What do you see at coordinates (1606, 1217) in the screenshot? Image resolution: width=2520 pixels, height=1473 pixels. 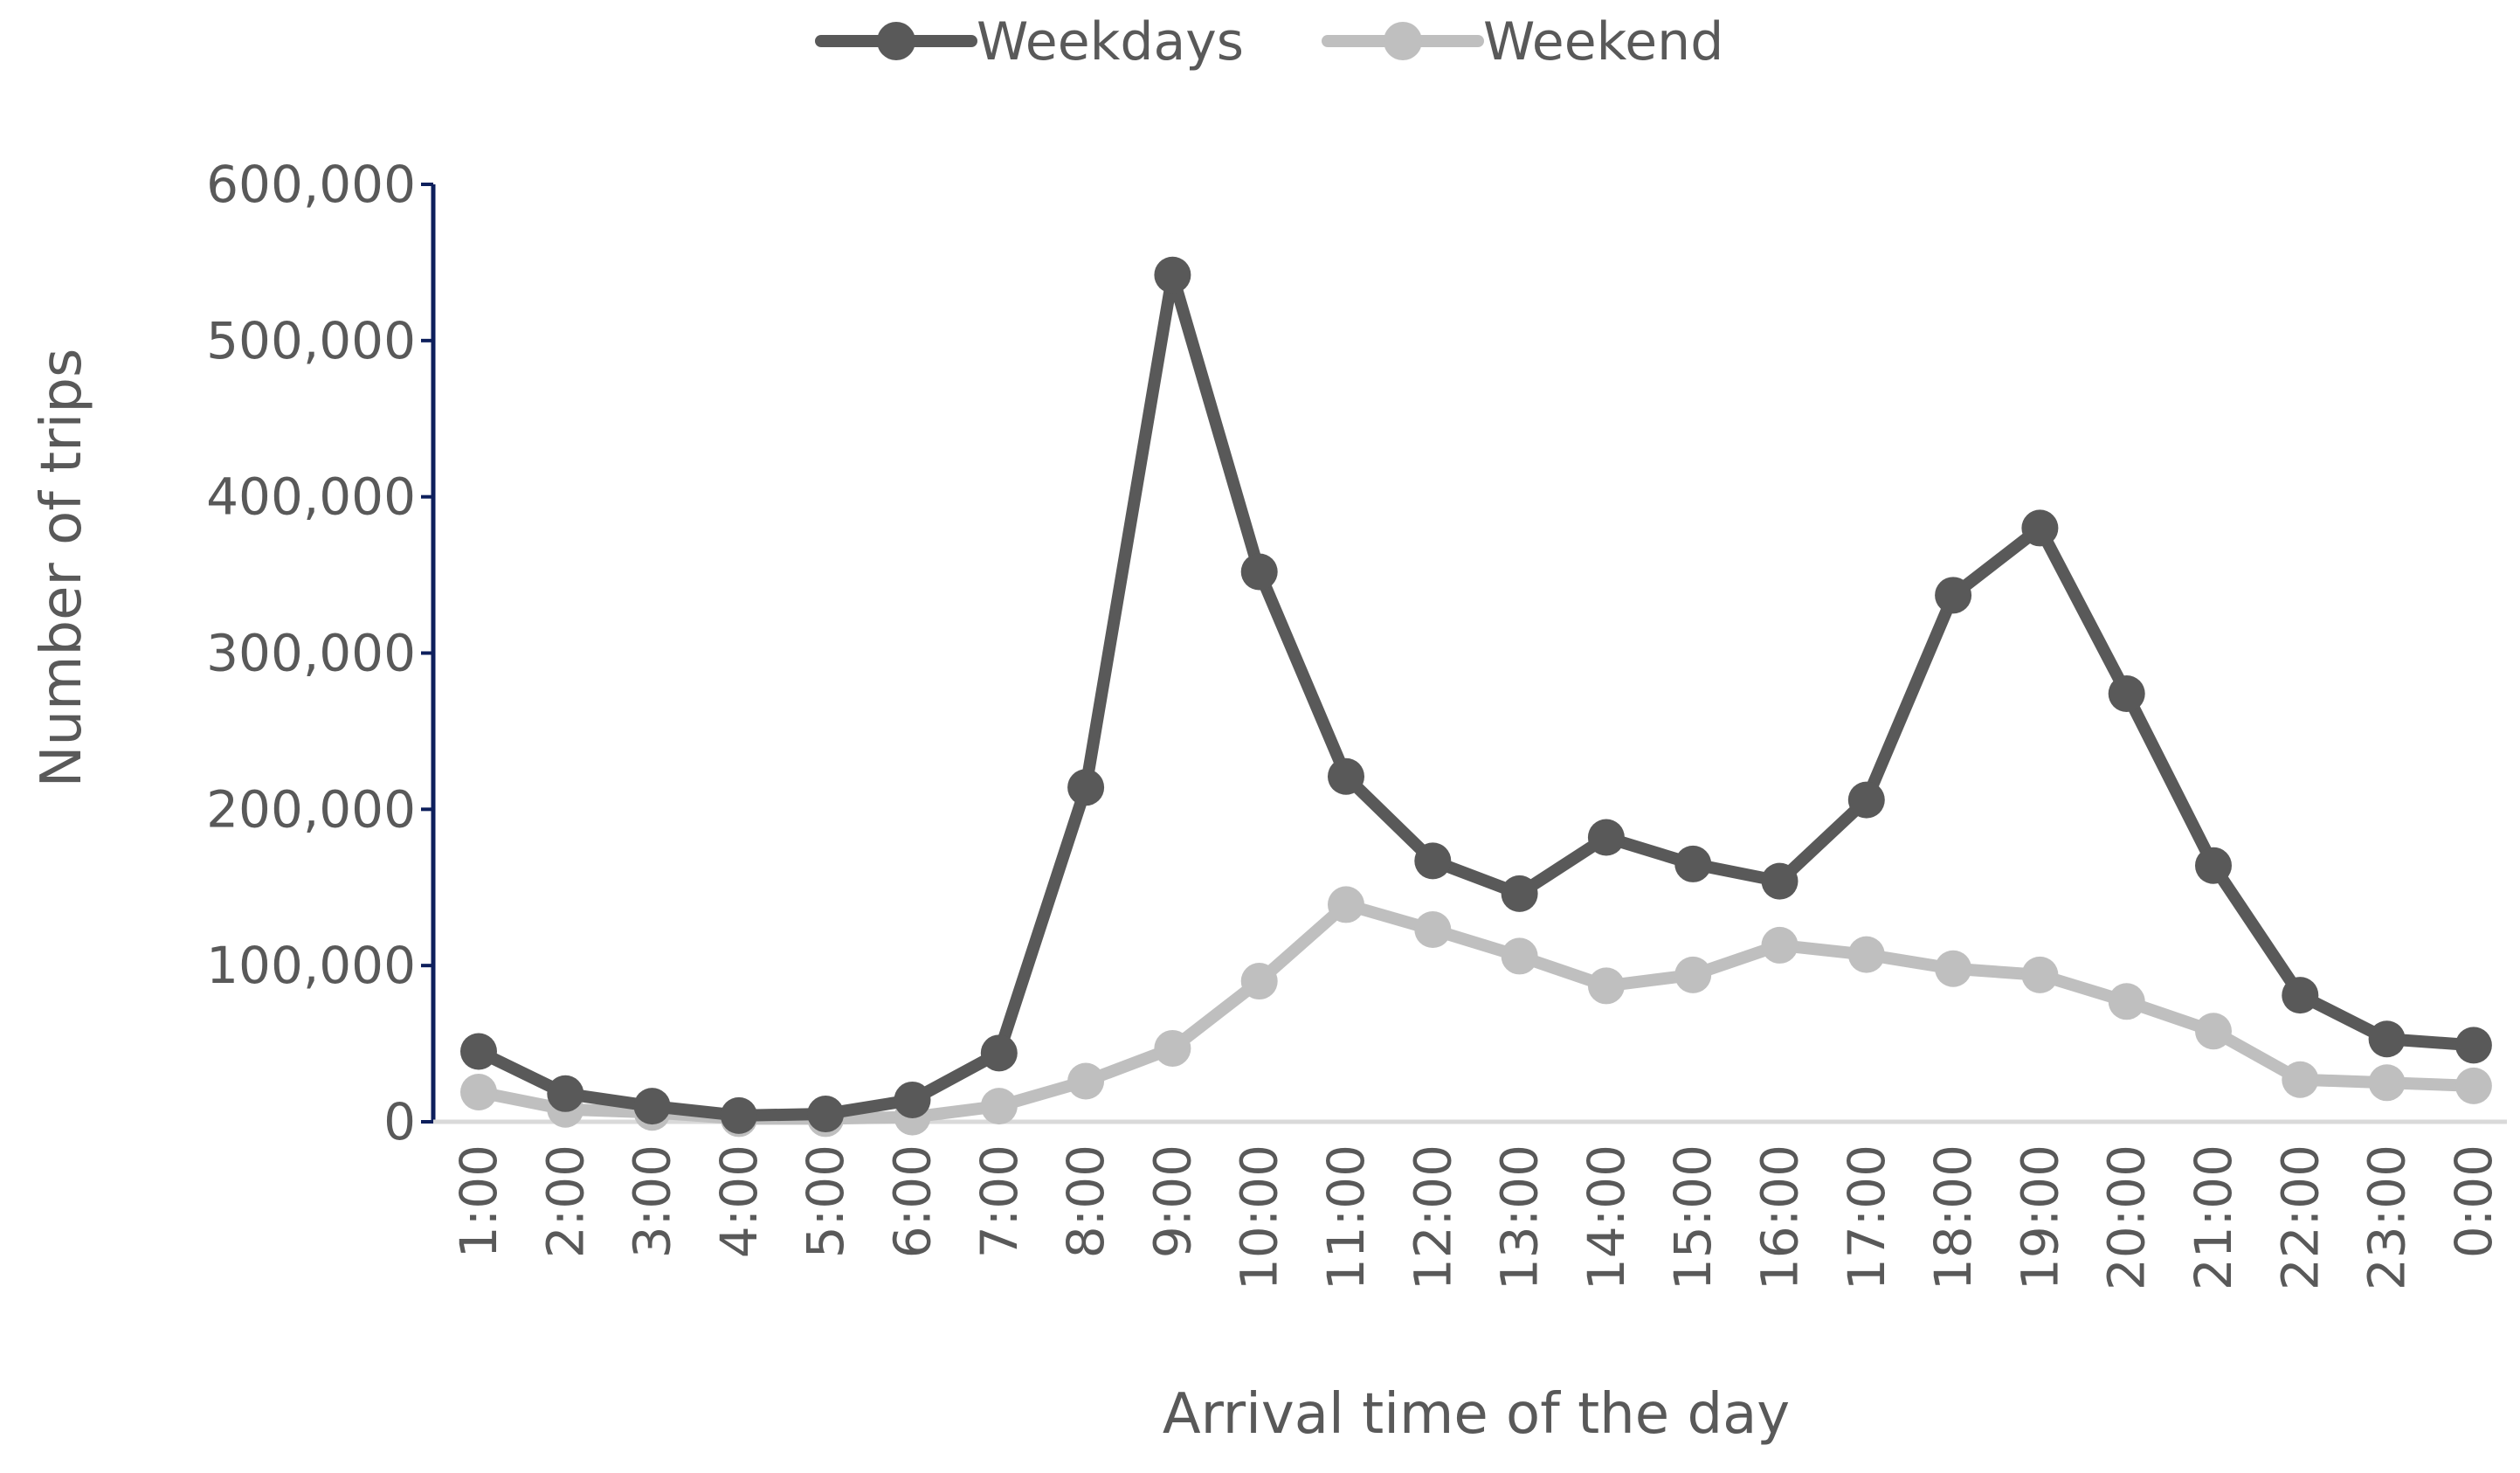 I see `x-tick-label: 14:00` at bounding box center [1606, 1217].